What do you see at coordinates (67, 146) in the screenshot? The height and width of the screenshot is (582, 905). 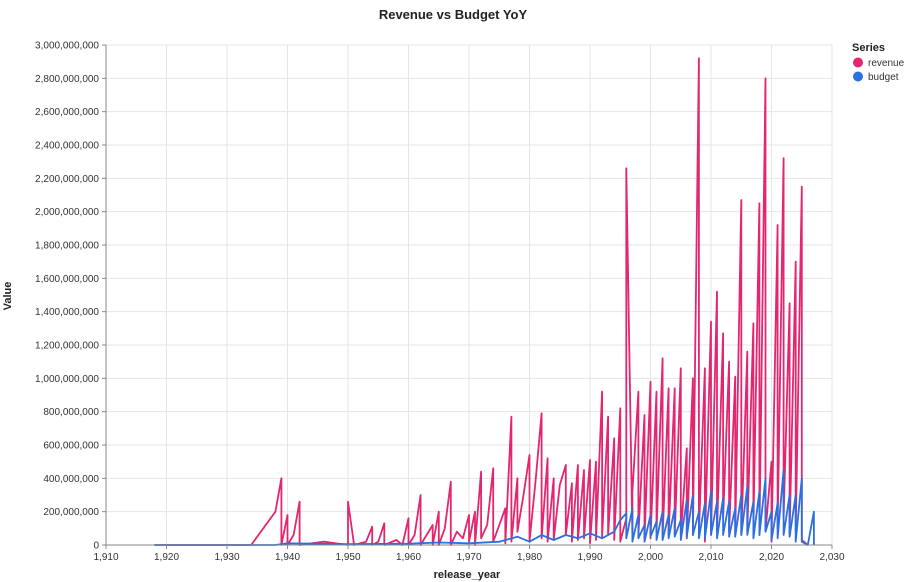 I see `y-tick-label: 2,400,000,000` at bounding box center [67, 146].